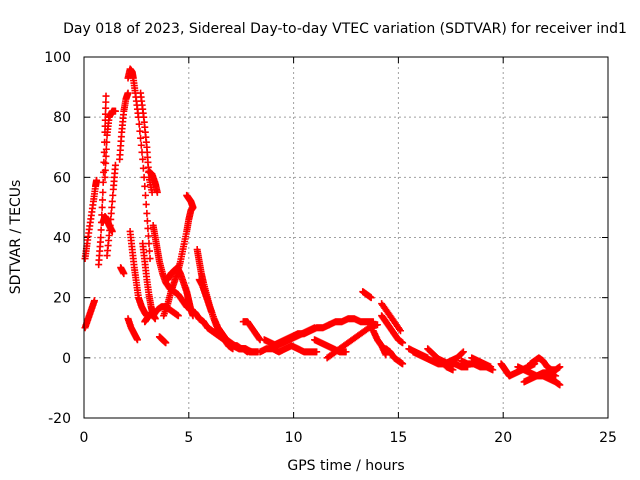 The image size is (640, 480). Describe the element at coordinates (352, 341) in the screenshot. I see `series-track-ae` at that location.